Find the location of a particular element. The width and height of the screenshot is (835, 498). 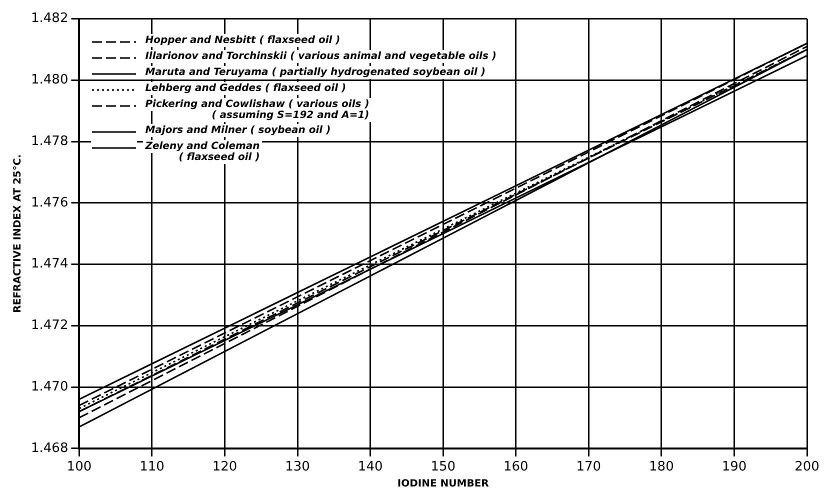

x-tick-label: 170 is located at coordinates (589, 467).